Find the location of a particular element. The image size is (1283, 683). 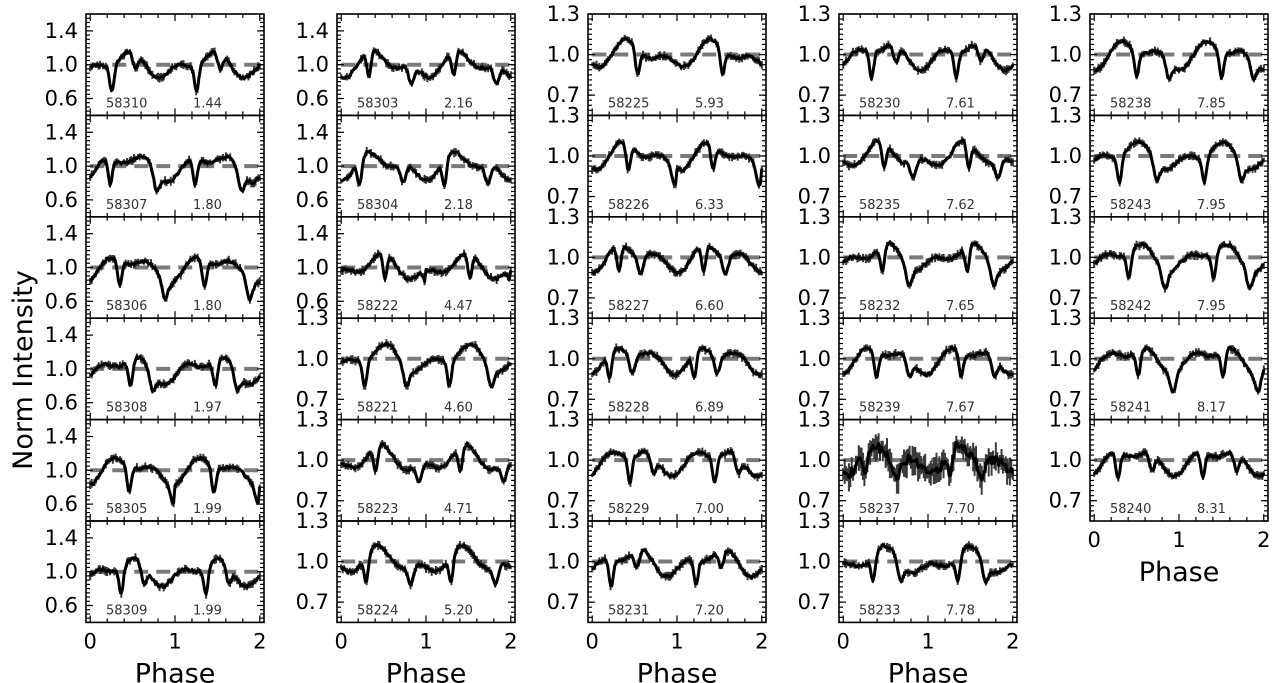

panel-mjd-label: 58221 is located at coordinates (377, 408).